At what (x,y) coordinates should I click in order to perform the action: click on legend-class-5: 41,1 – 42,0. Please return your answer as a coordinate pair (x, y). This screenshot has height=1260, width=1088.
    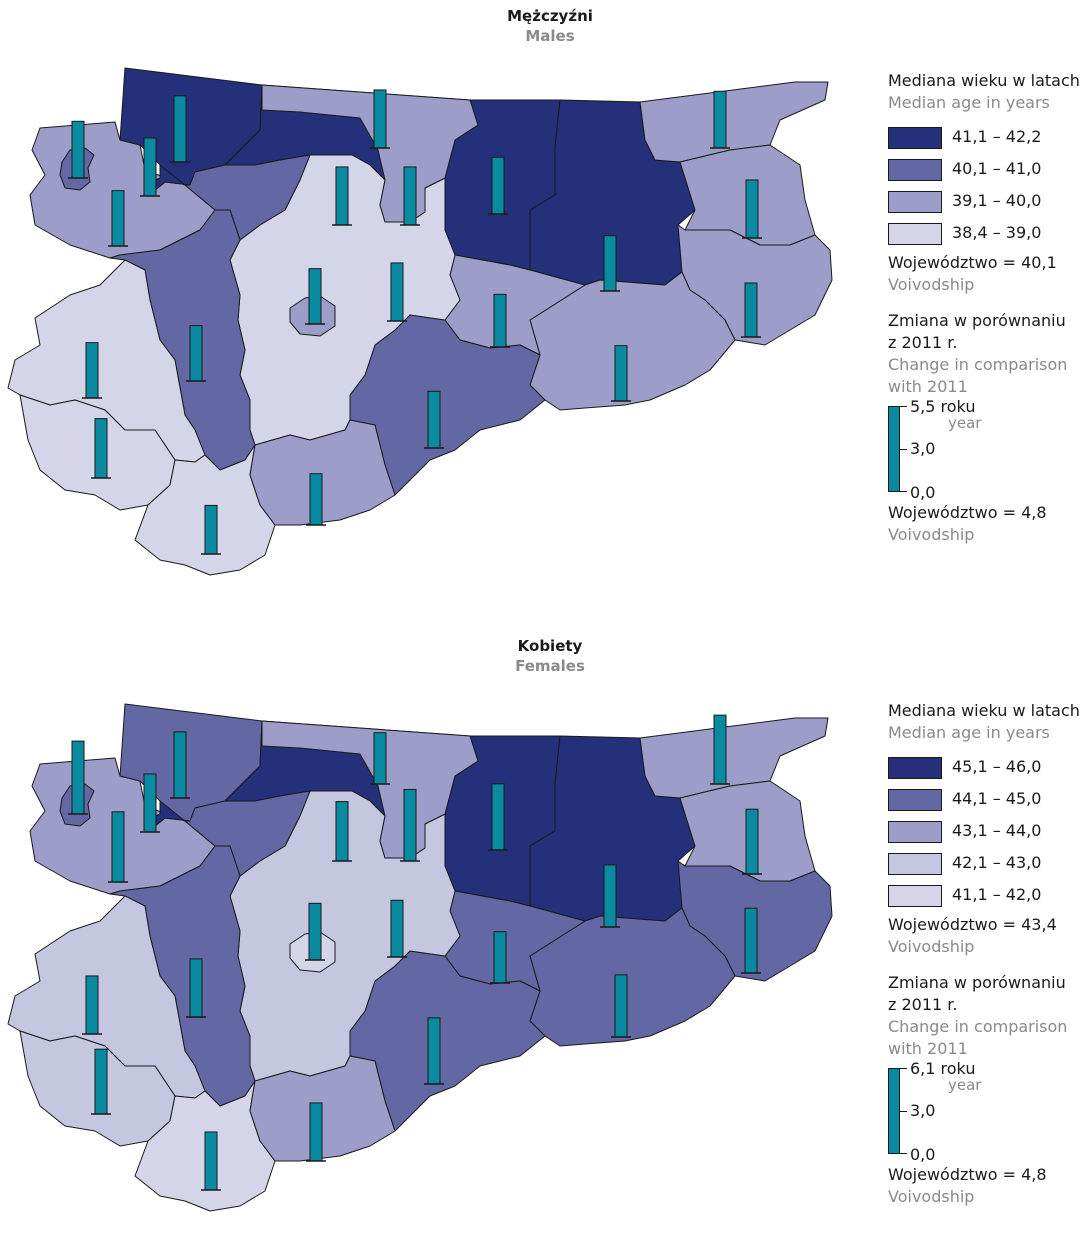
    Looking at the image, I should click on (987, 898).